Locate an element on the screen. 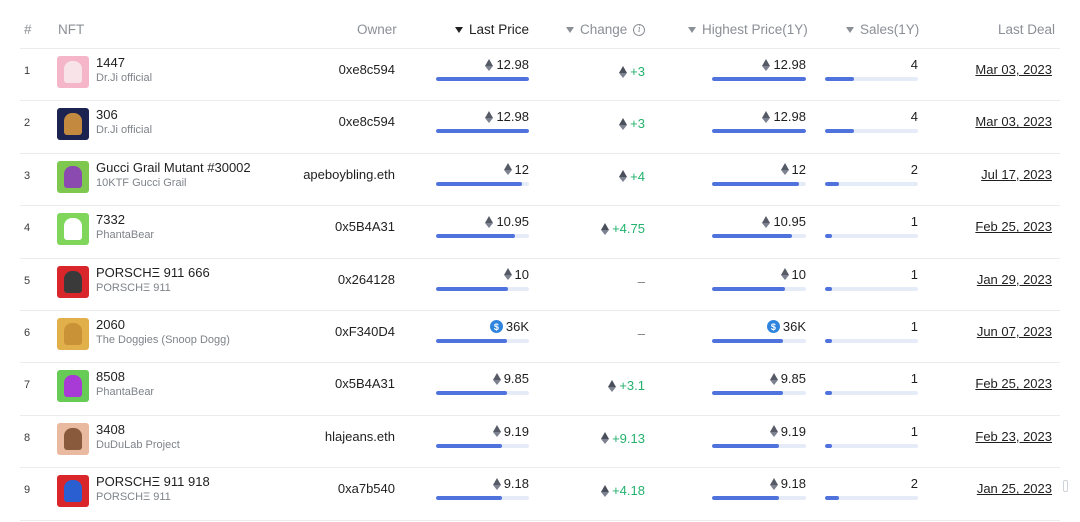  owner-address: hlajeans.eth is located at coordinates (359, 436).